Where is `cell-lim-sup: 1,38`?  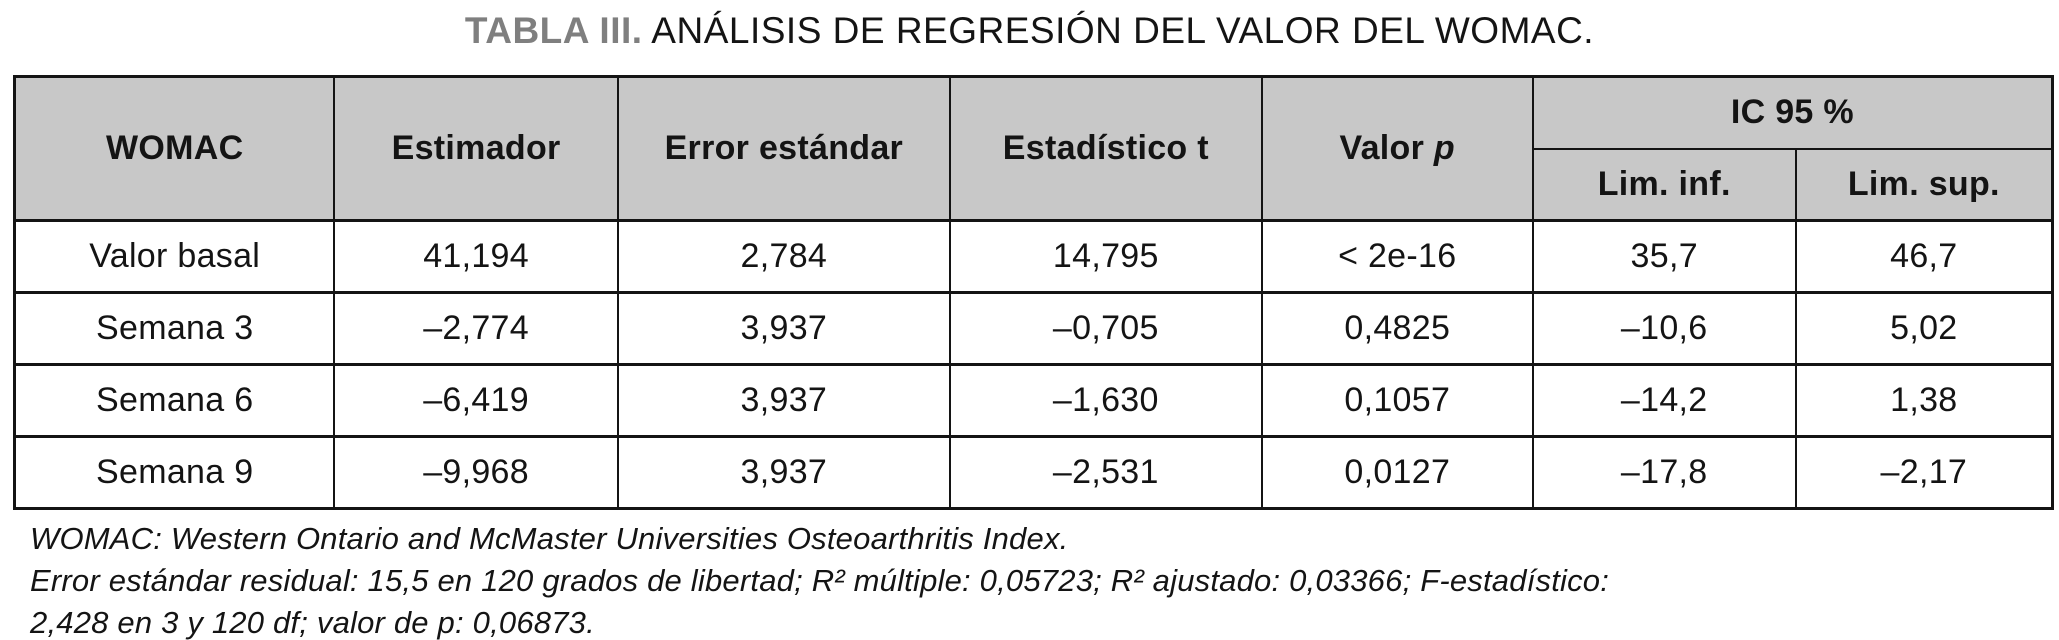 cell-lim-sup: 1,38 is located at coordinates (1924, 400).